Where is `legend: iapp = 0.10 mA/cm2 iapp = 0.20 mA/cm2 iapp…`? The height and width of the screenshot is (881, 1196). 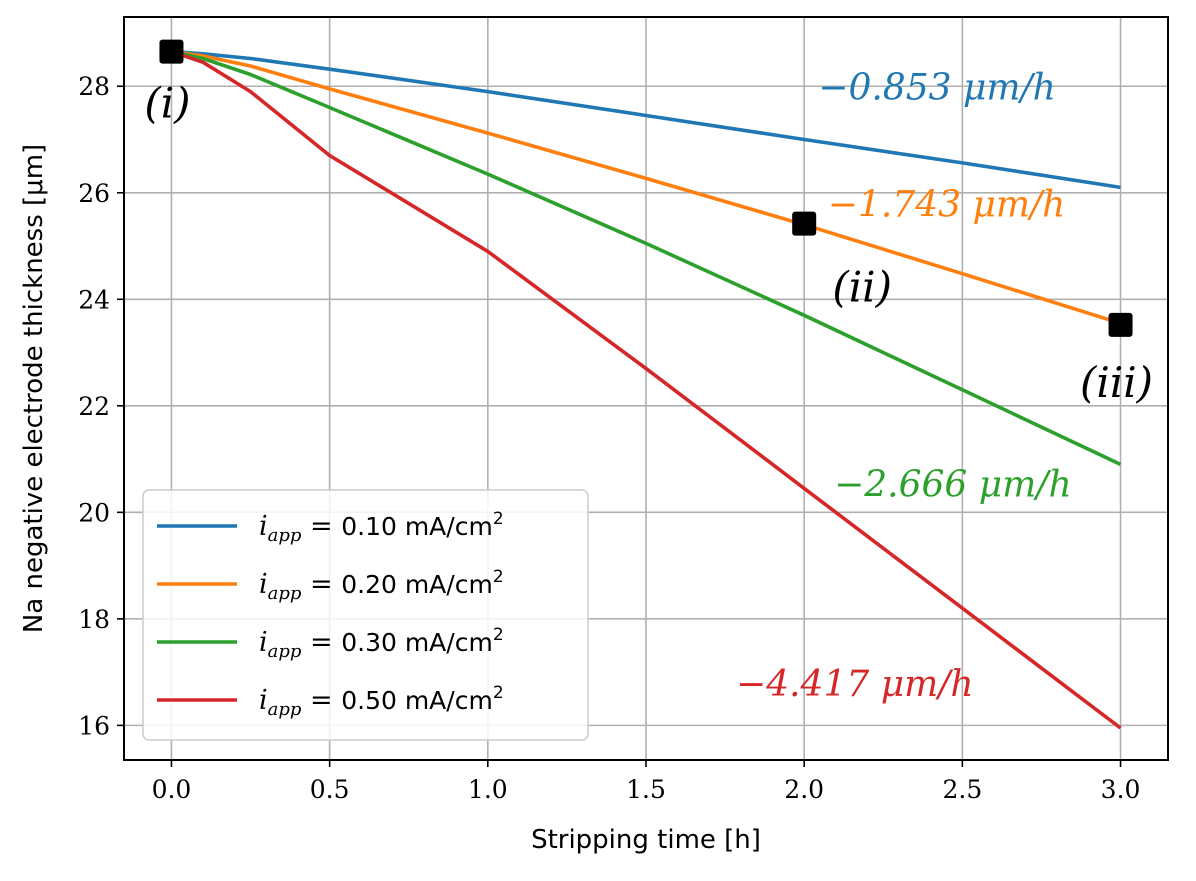 legend: iapp = 0.10 mA/cm2 iapp = 0.20 mA/cm2 iapp… is located at coordinates (365, 615).